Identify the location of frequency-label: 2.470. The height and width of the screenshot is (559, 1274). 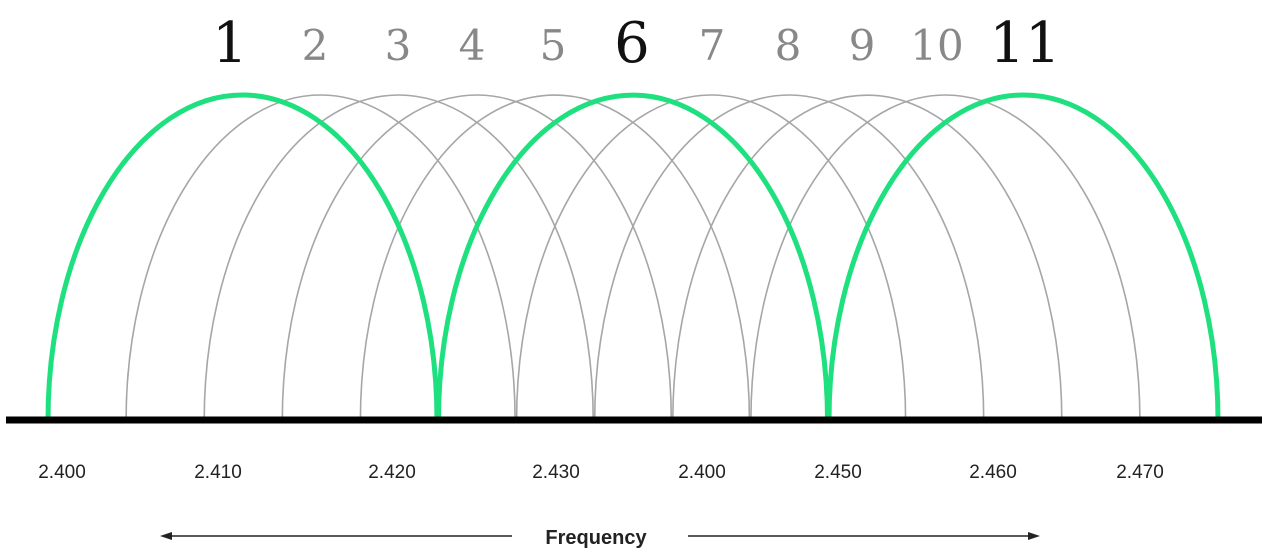
(1140, 472).